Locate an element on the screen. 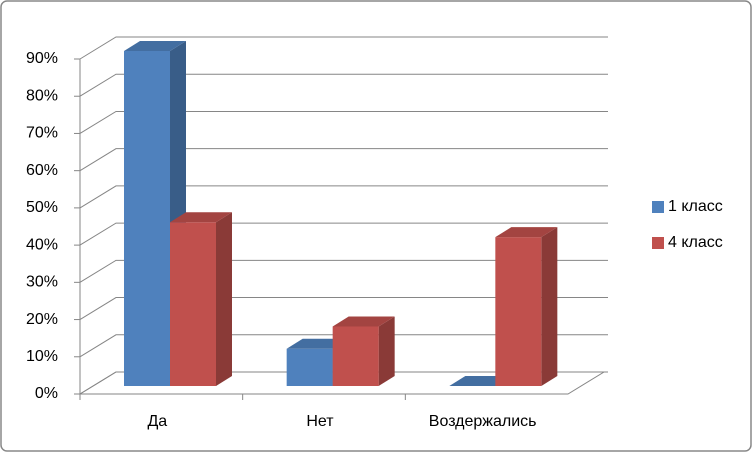 The image size is (752, 452). y-tick-label: 70% is located at coordinates (42, 133).